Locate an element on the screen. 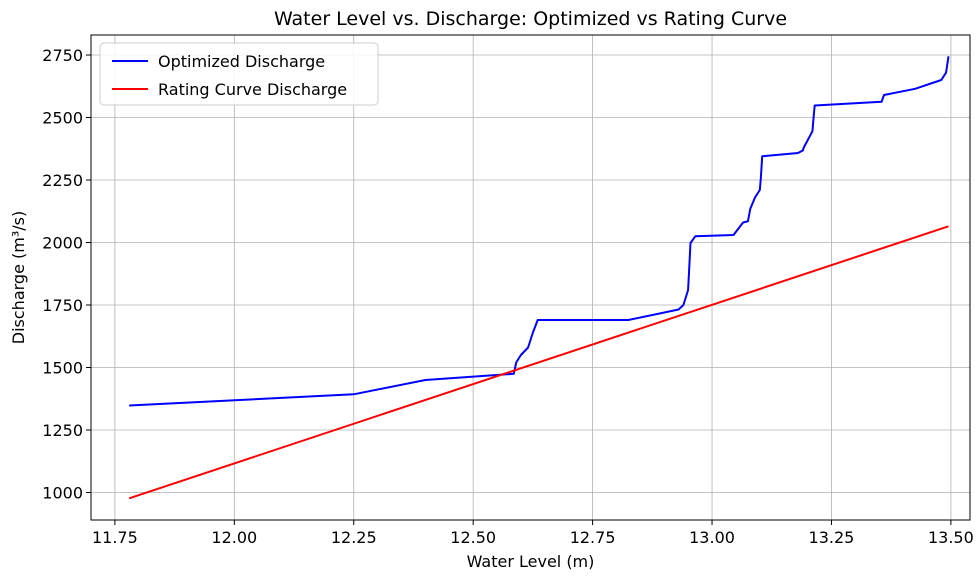  y-tick-label: 2500 is located at coordinates (62, 118).